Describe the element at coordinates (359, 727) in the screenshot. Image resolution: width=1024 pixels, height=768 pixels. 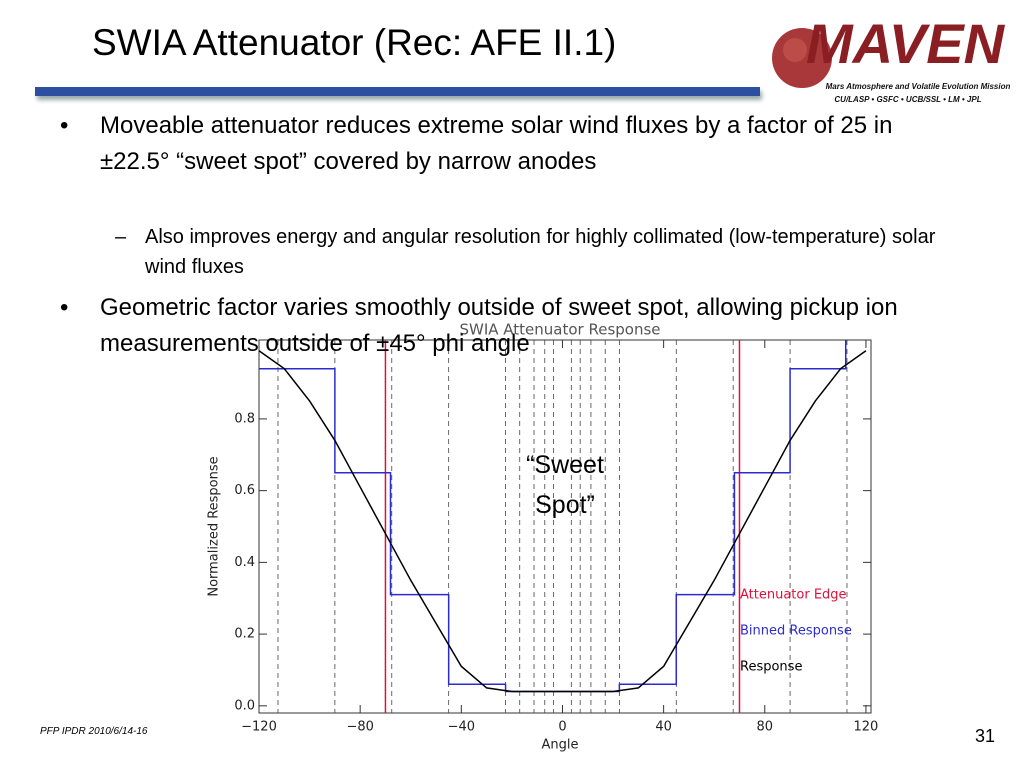
I see `x-tick-label: −80` at that location.